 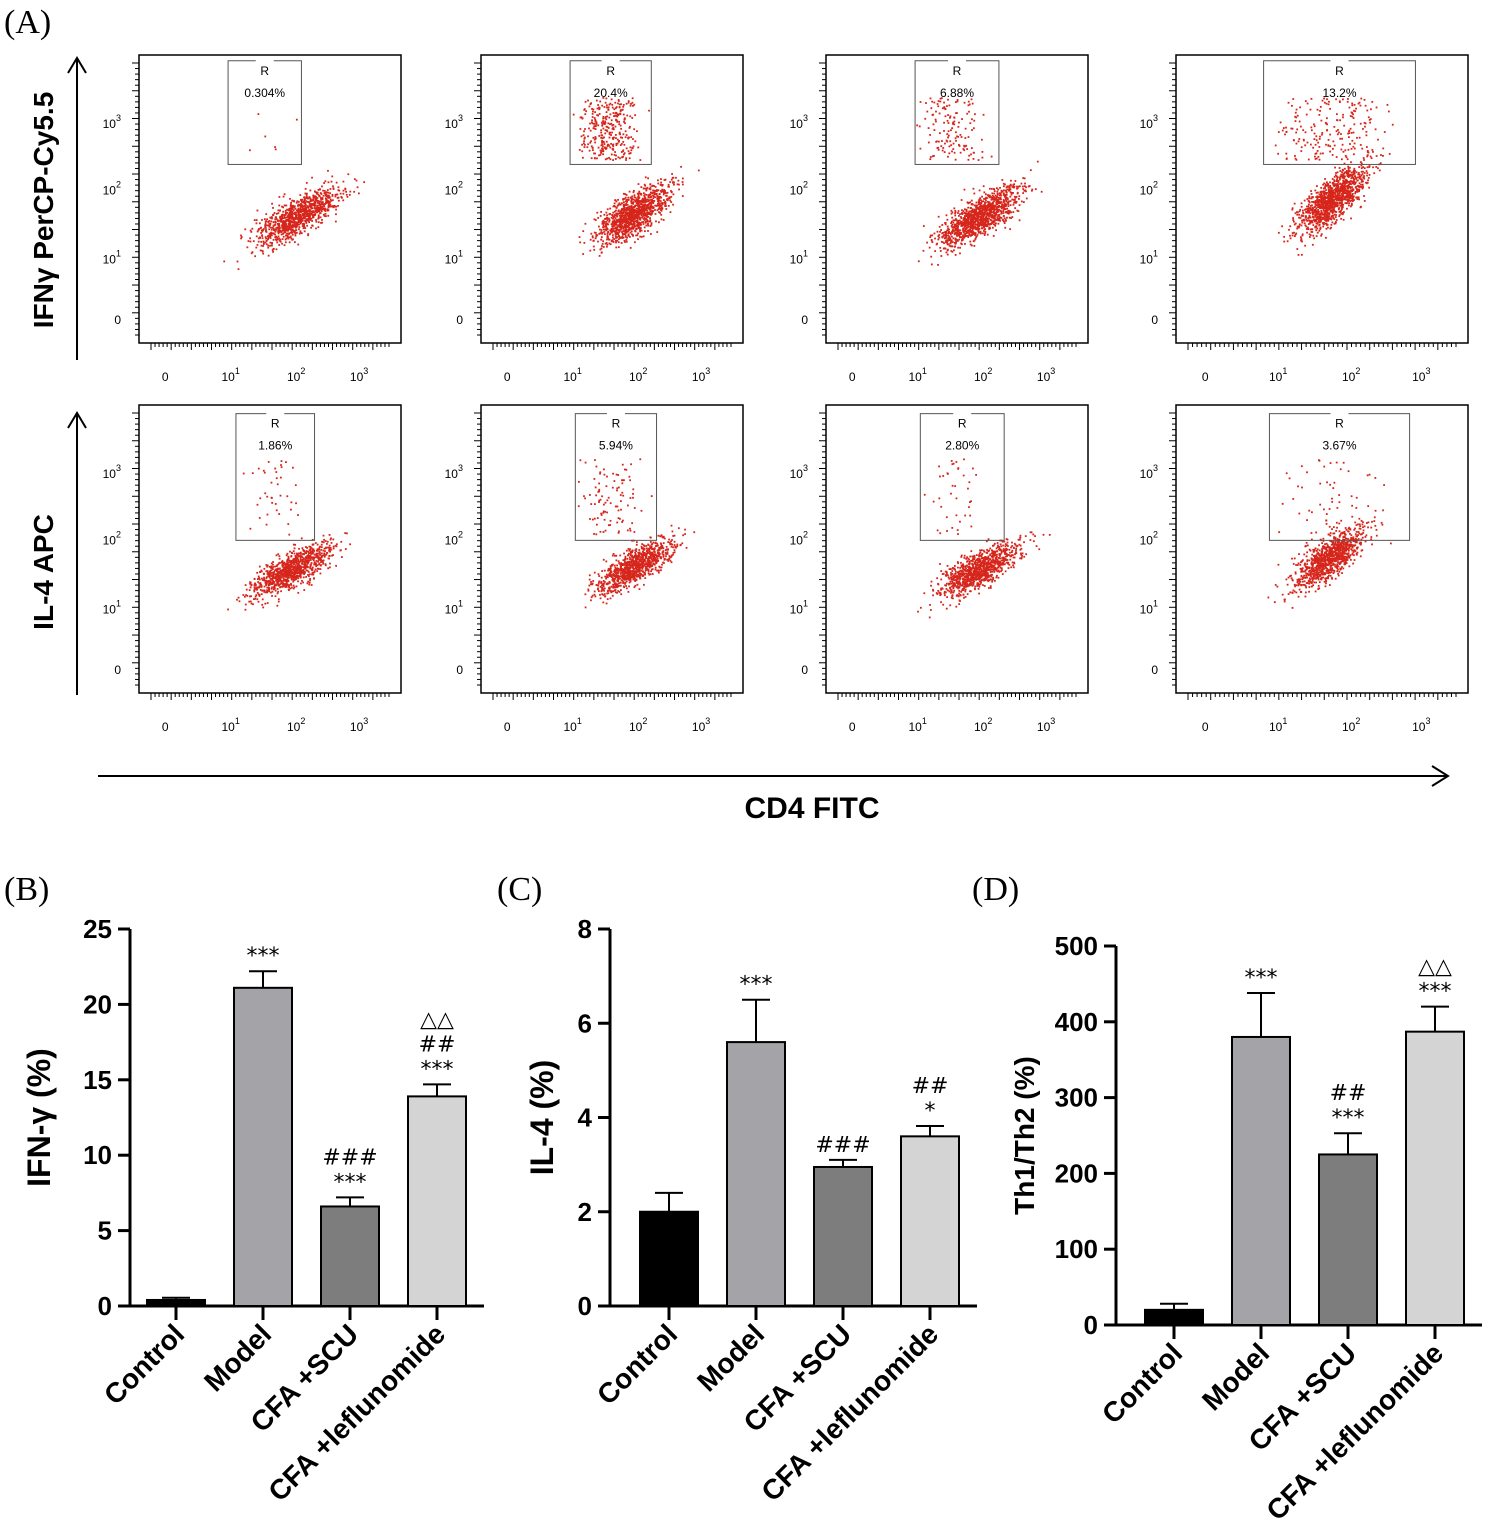 What do you see at coordinates (930, 1111) in the screenshot?
I see `significance-mark: *` at bounding box center [930, 1111].